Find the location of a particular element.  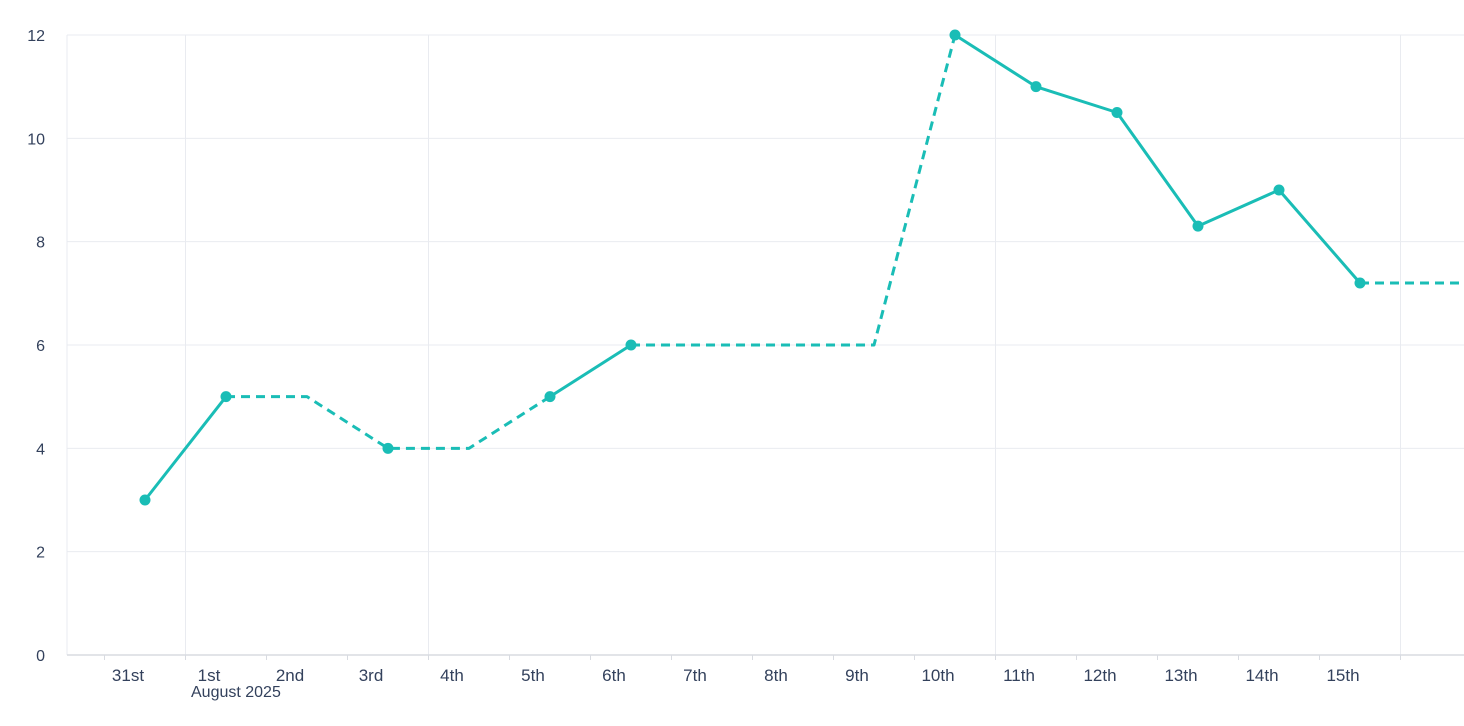

x-tick-label: 15th is located at coordinates (1342, 675).